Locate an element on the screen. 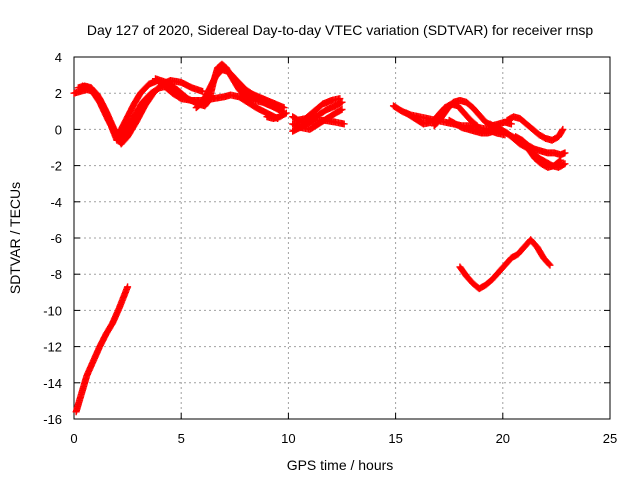 This screenshot has width=640, height=480. y-axis-tick-labels: -16 -14 -12 -10 -8 -6 -4 -2 0 2 4 is located at coordinates (52, 238).